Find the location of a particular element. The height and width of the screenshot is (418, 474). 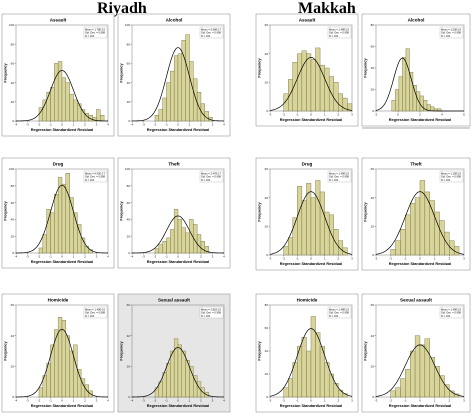

stats-legend-line: Mean = 1.49E-15 is located at coordinates (95, 309).